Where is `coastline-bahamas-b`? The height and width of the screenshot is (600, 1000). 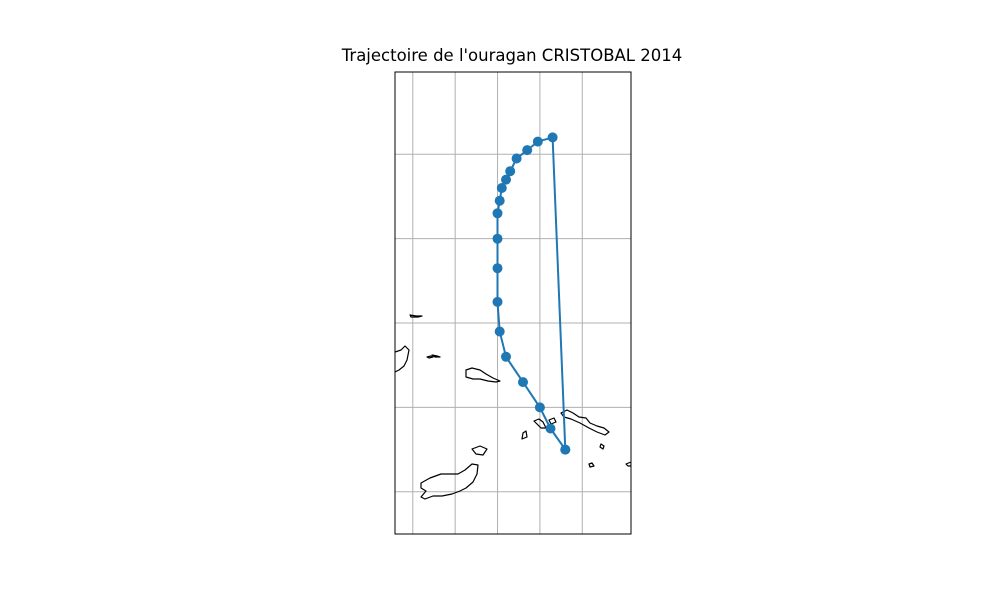
coastline-bahamas-b is located at coordinates (552, 421).